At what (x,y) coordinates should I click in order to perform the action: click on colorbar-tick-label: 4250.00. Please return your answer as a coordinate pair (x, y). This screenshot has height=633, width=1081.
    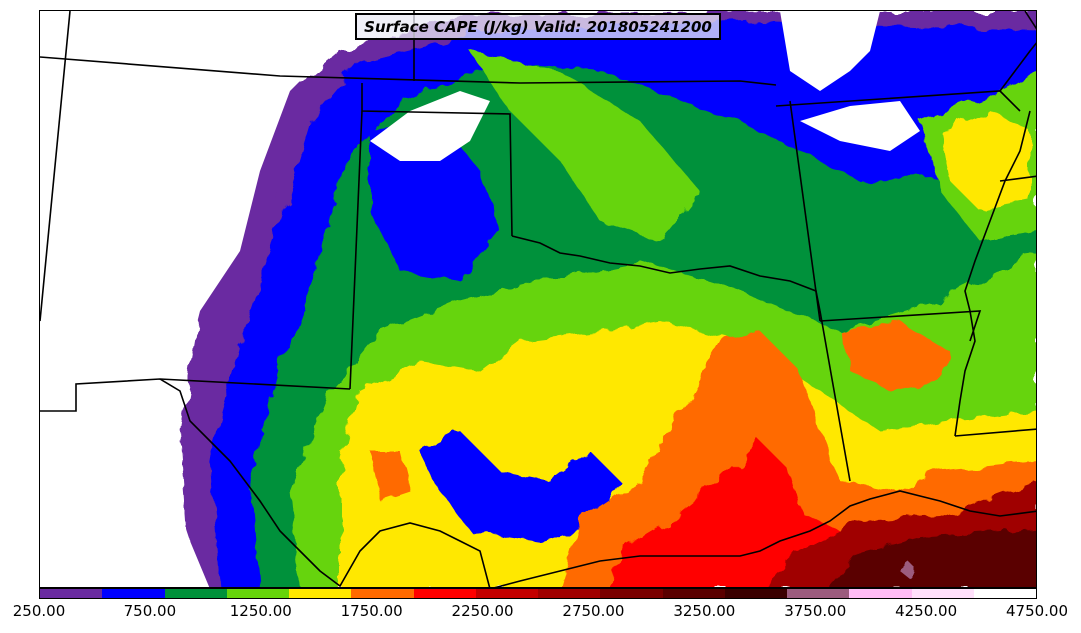
    Looking at the image, I should click on (926, 611).